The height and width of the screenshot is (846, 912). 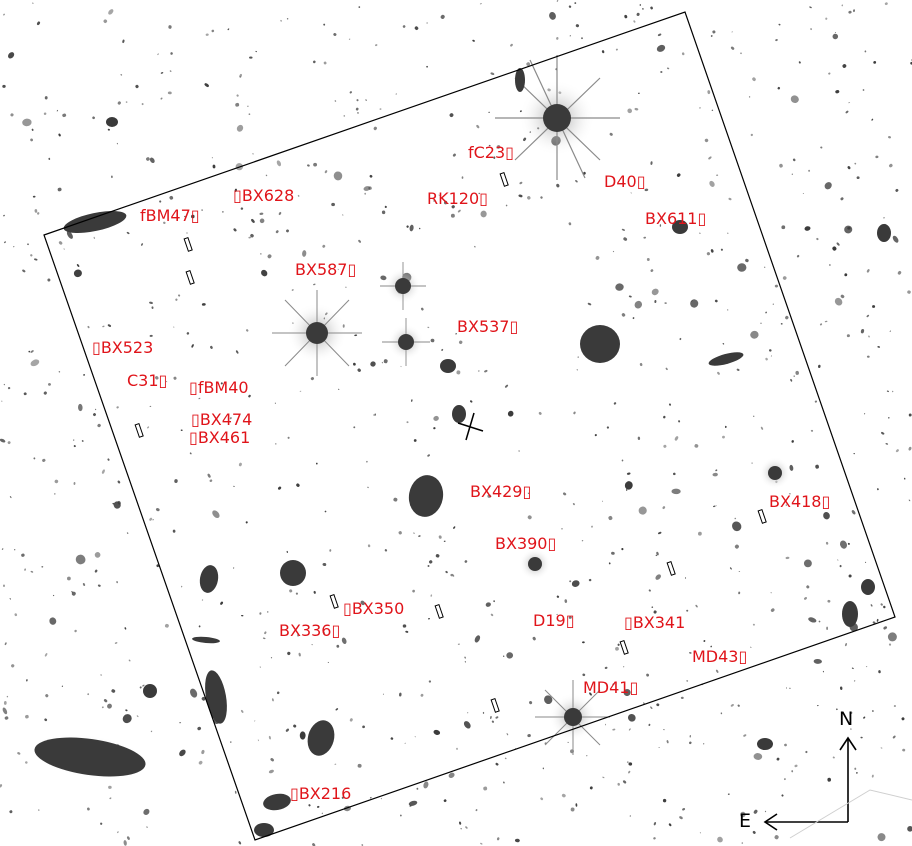 What do you see at coordinates (846, 719) in the screenshot?
I see `compass-north-label: N` at bounding box center [846, 719].